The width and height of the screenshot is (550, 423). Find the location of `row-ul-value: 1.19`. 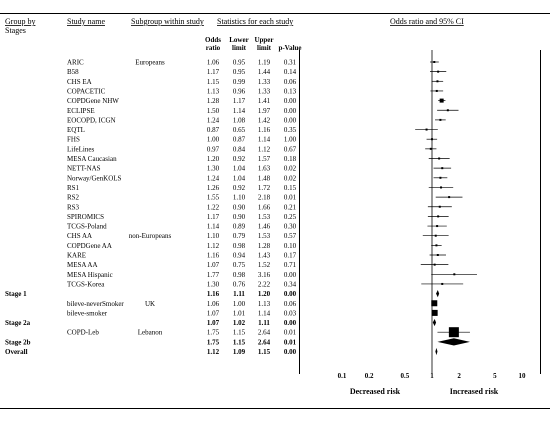

row-ul-value: 1.19 is located at coordinates (264, 63).